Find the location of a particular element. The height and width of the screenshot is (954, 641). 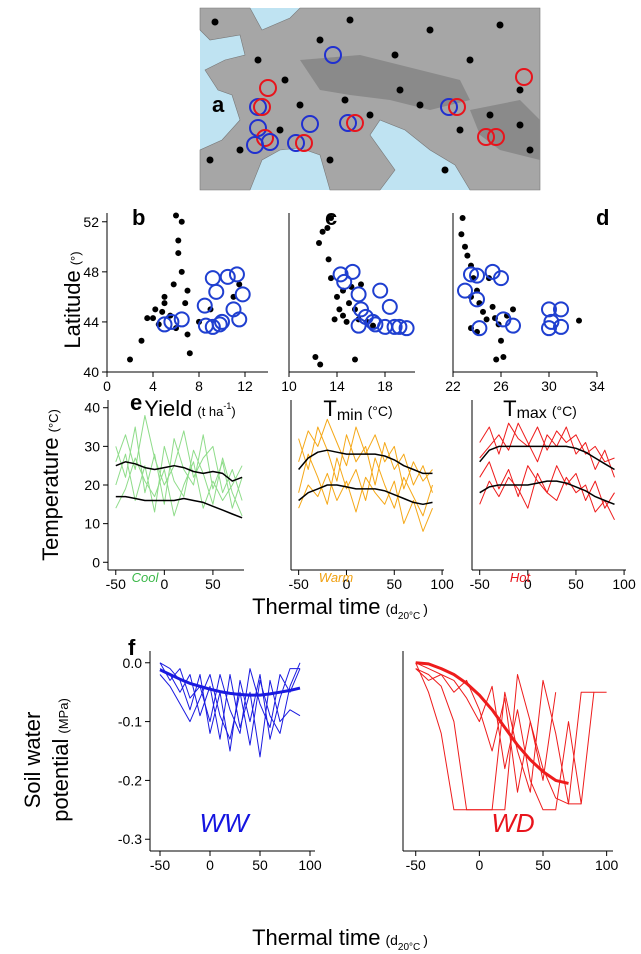

panel-annotation: WW is located at coordinates (225, 823).